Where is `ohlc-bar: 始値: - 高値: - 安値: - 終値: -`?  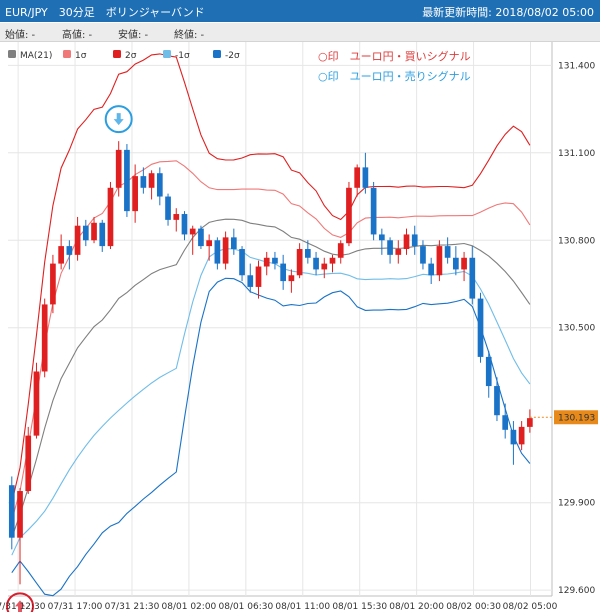
ohlc-bar: 始値: - 高値: - 安値: - 終値: - is located at coordinates (300, 32).